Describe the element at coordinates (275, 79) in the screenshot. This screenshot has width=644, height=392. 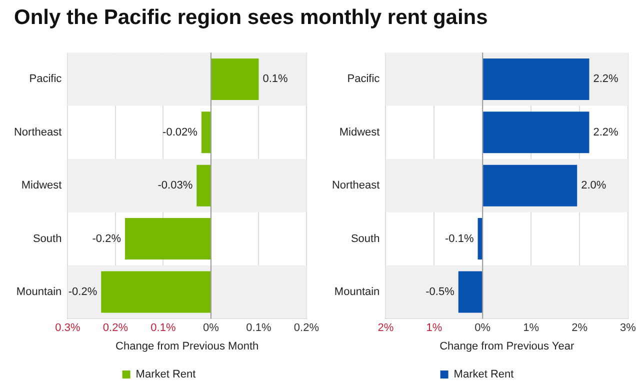
I see `data-label: 0.1%` at that location.